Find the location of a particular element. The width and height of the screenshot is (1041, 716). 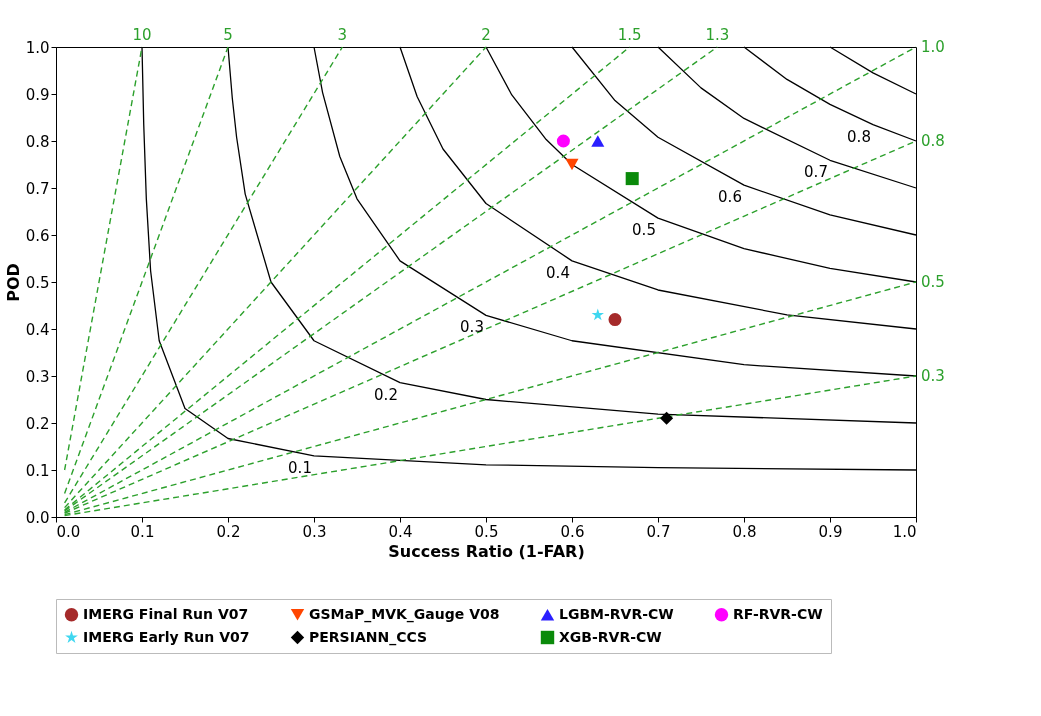

annotation: 0.7 is located at coordinates (816, 172).